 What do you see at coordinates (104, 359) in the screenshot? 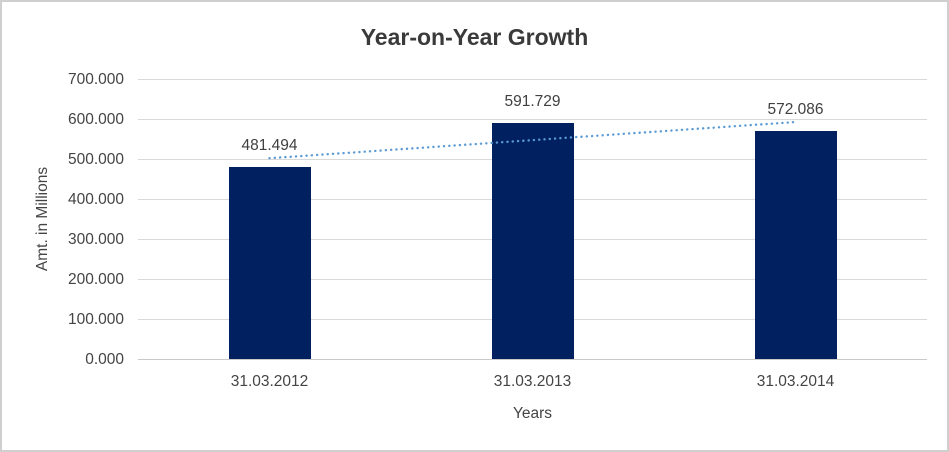
I see `y-tick-label: 0.000` at bounding box center [104, 359].